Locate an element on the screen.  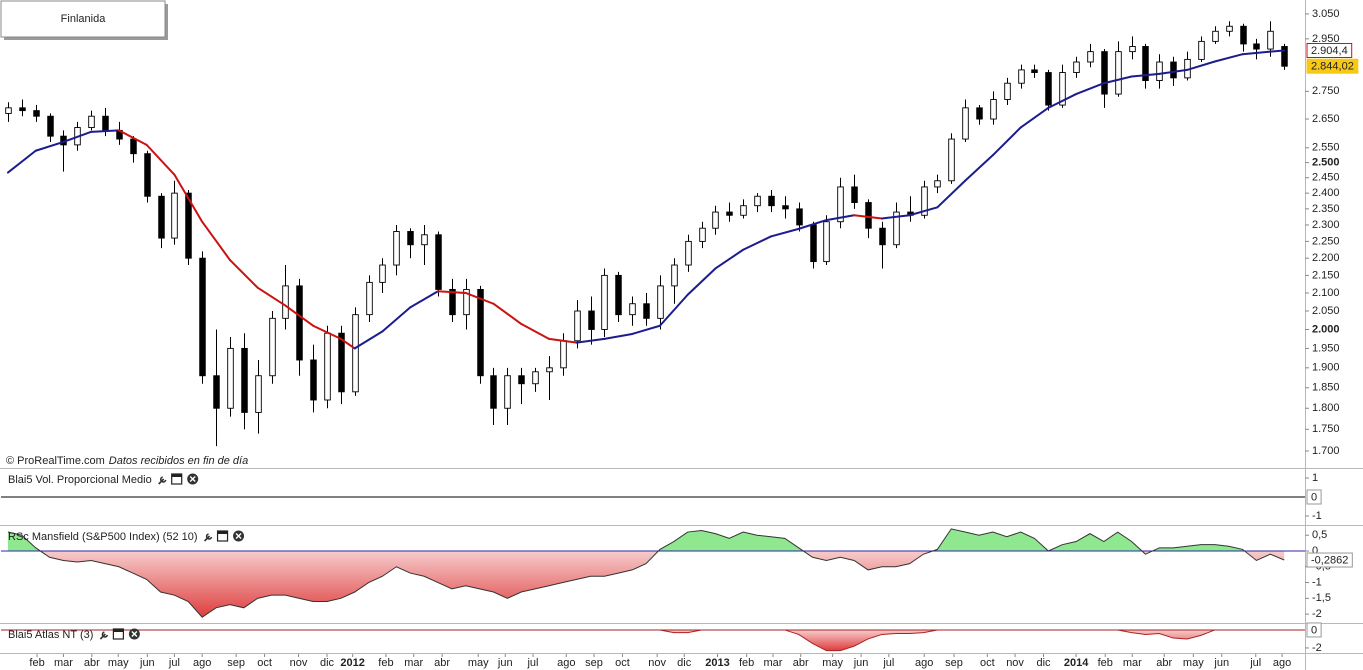
panel-title: RSc Mansfield (S&P500 Index) (52 10) is located at coordinates (103, 537).